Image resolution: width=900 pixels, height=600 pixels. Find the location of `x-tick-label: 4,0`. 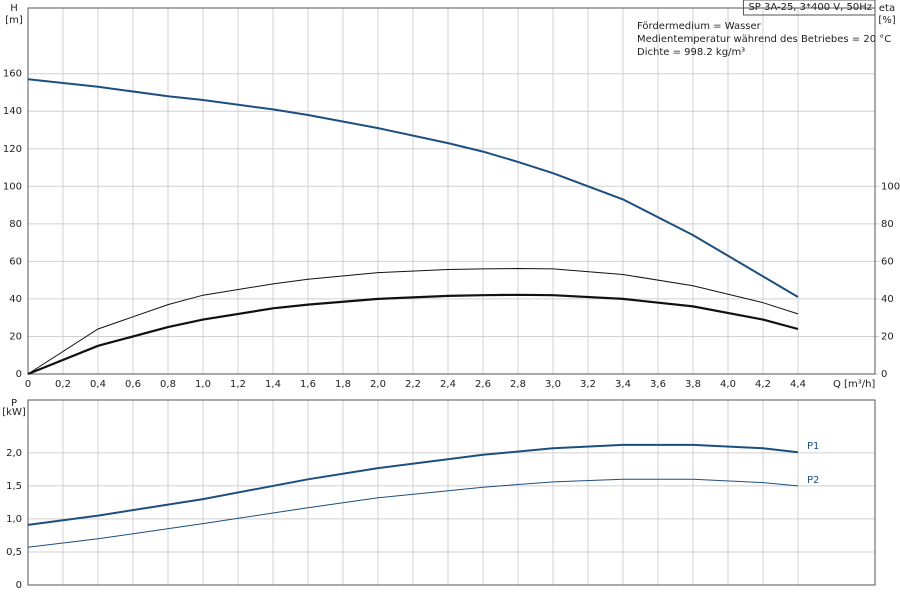

x-tick-label: 4,0 is located at coordinates (728, 384).